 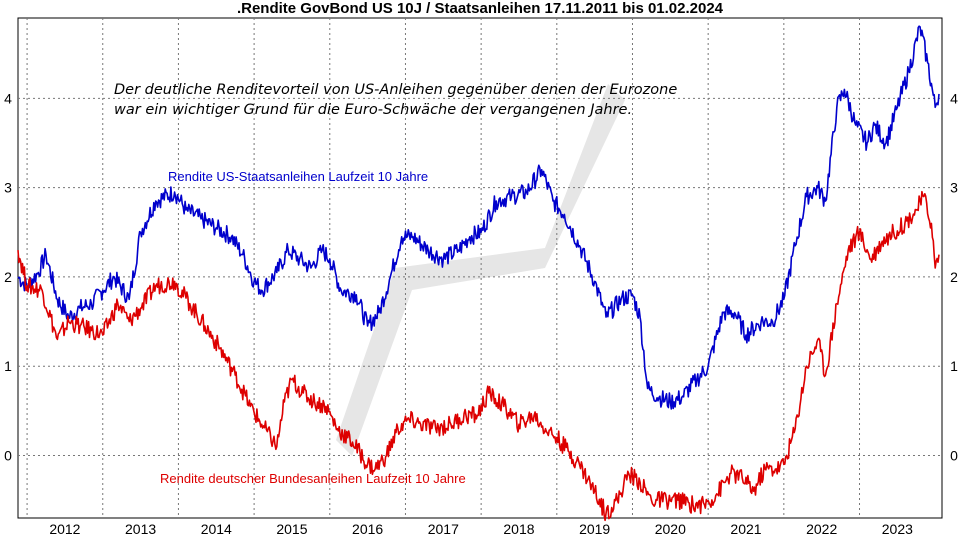 I want to click on y-tick-label-right: 3, so click(x=954, y=188).